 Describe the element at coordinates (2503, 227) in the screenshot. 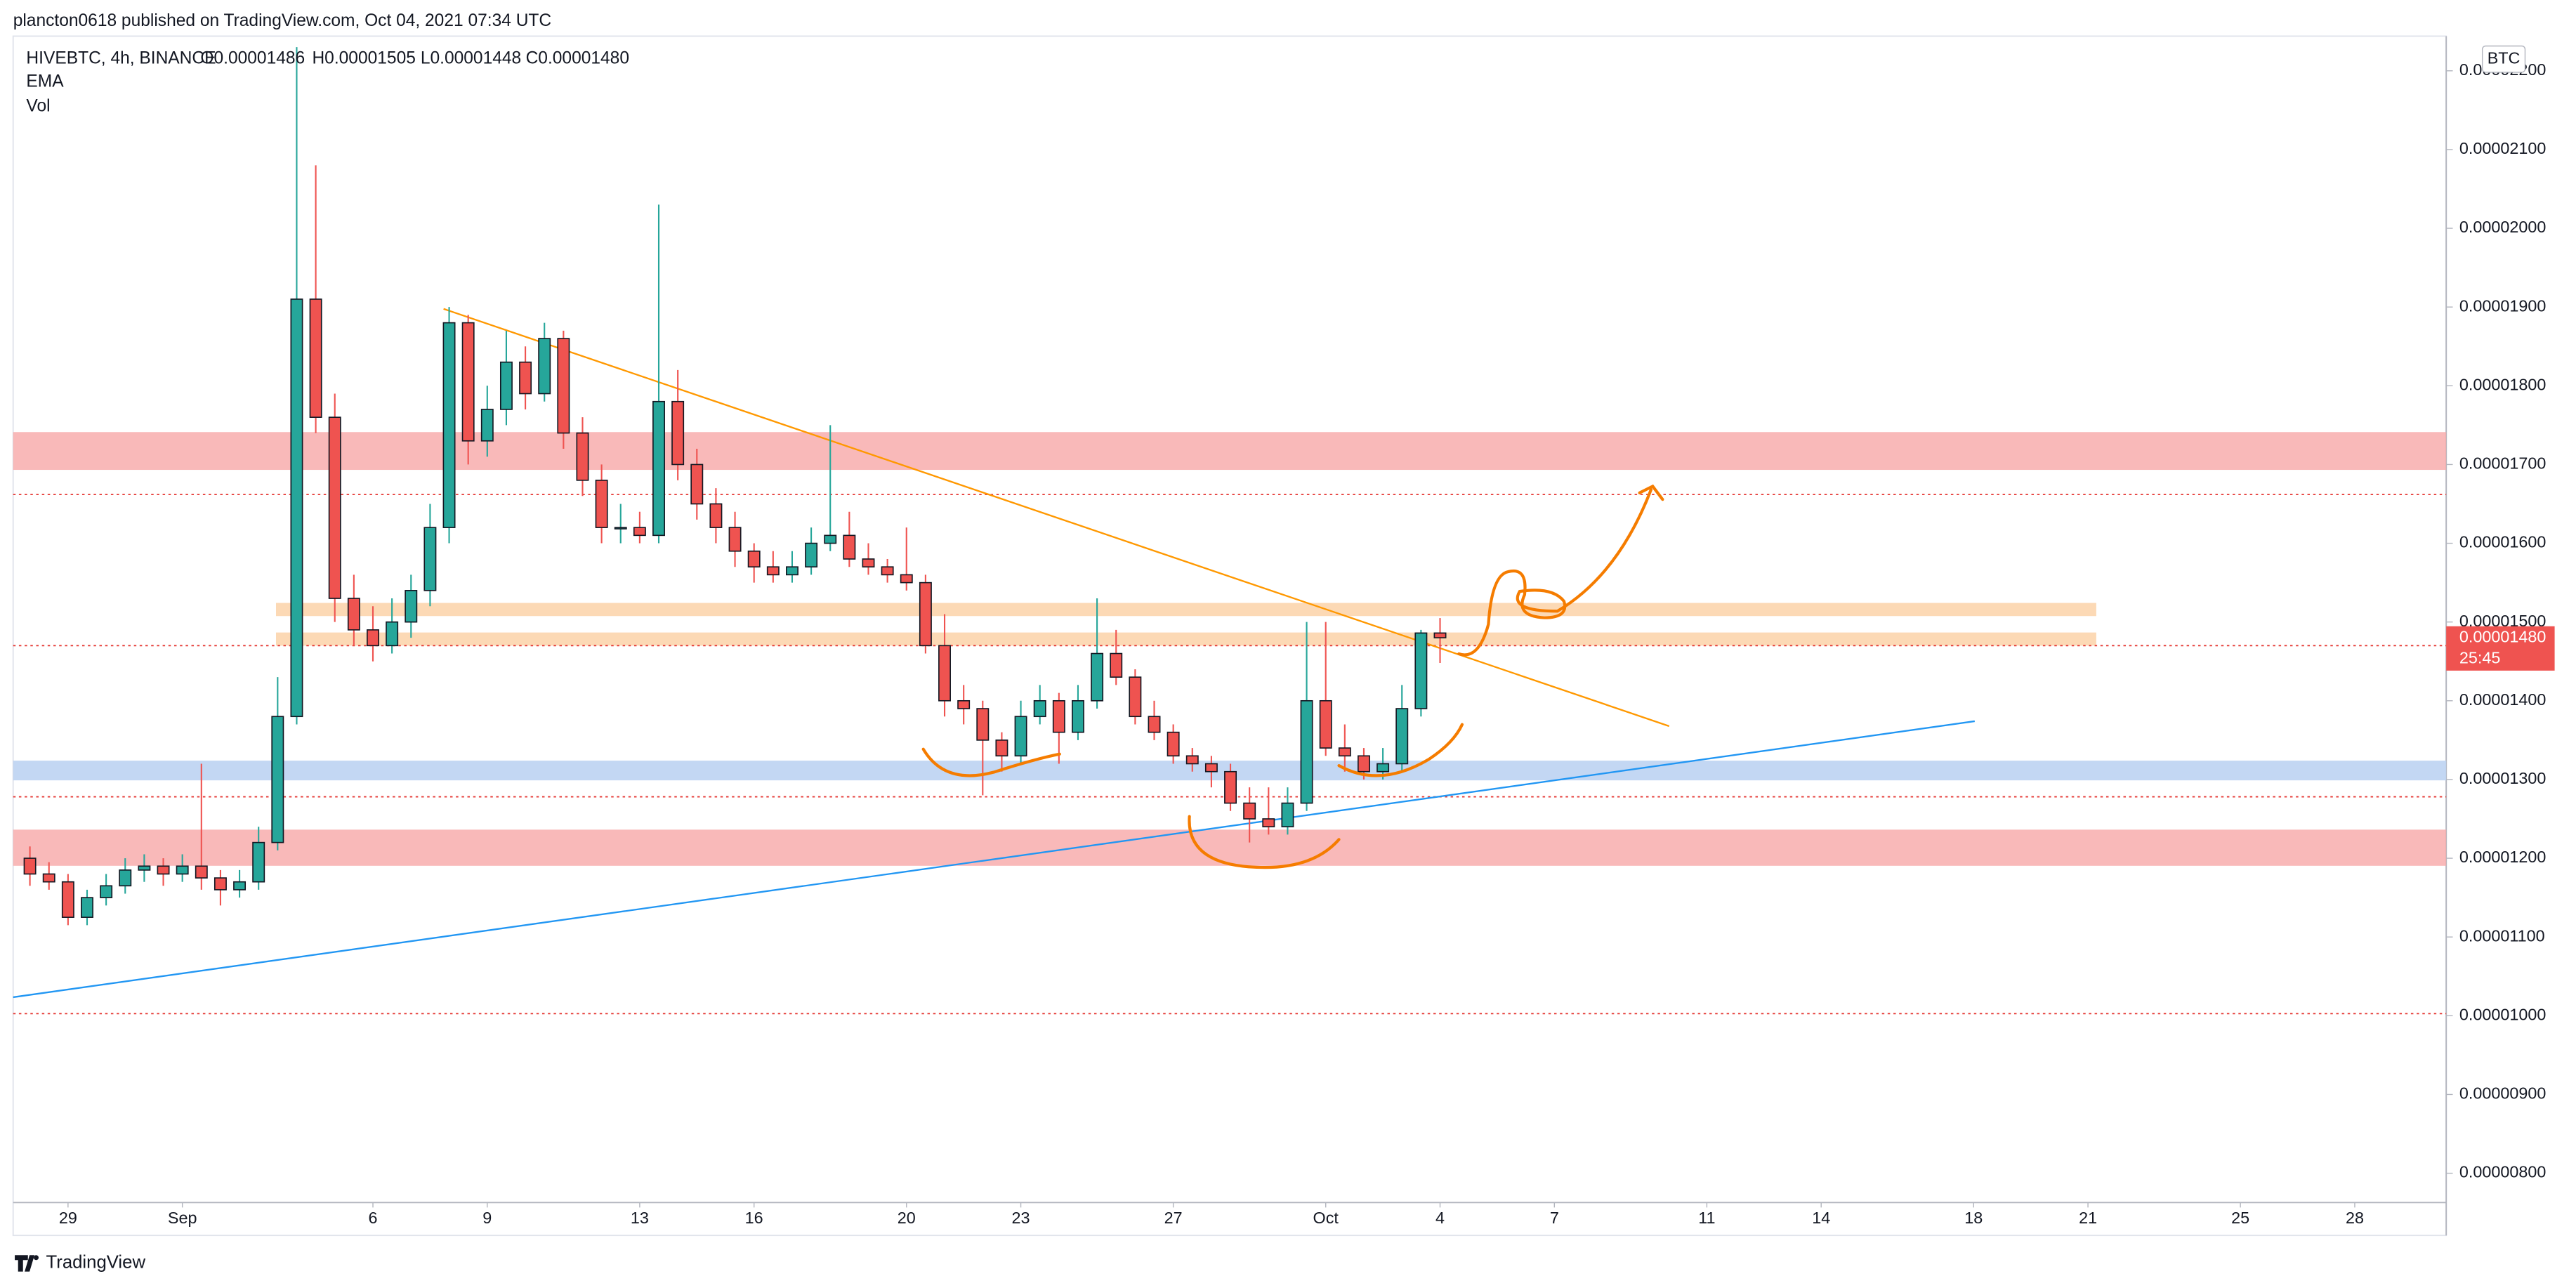

I see `y-tick-label: 0.00002000` at that location.